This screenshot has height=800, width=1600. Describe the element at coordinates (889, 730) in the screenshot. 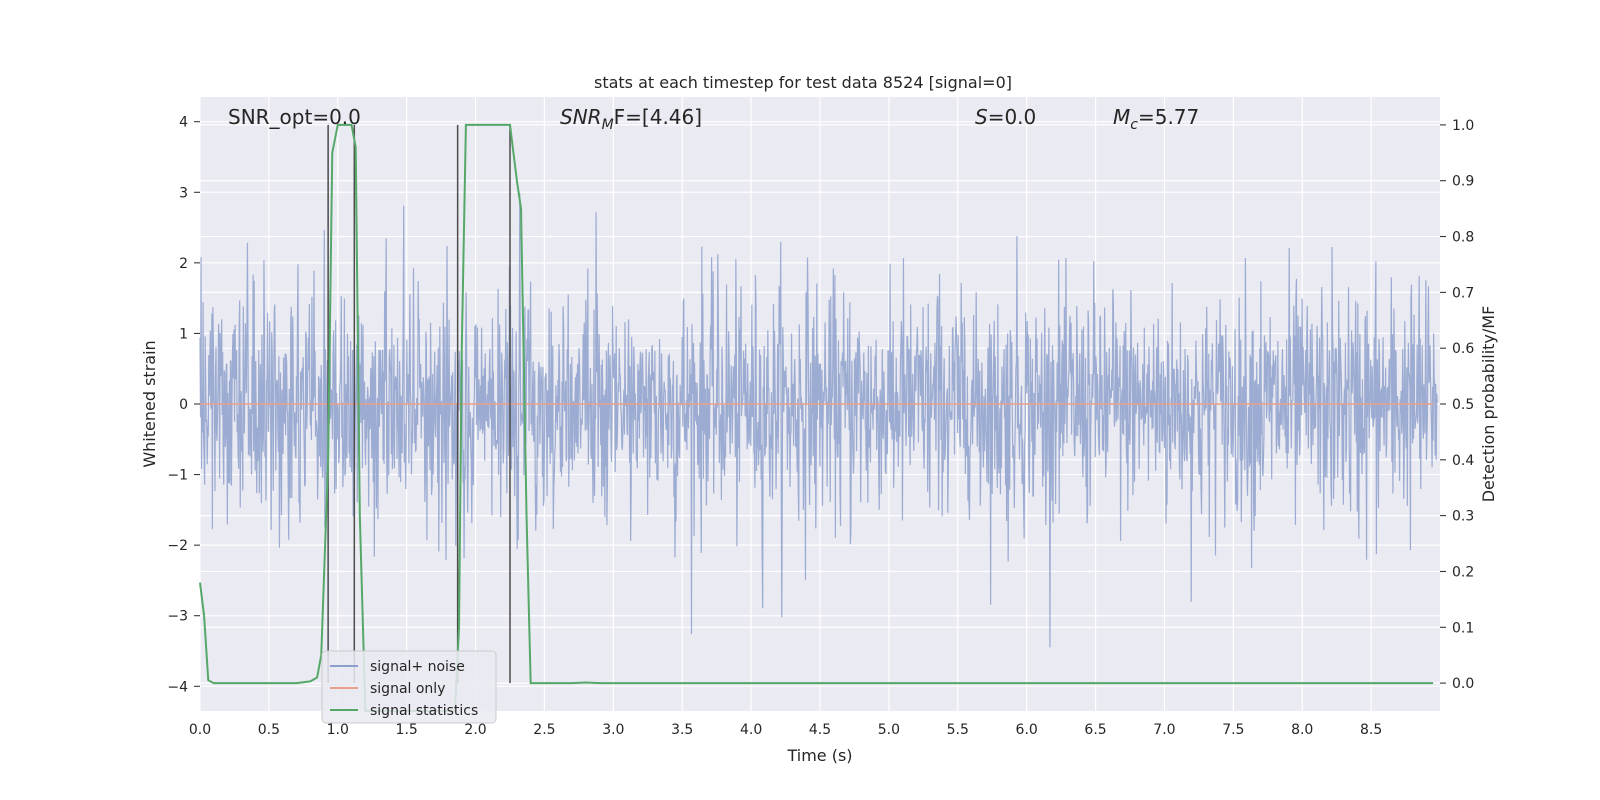

I see `x-tick-label: 5.0` at that location.